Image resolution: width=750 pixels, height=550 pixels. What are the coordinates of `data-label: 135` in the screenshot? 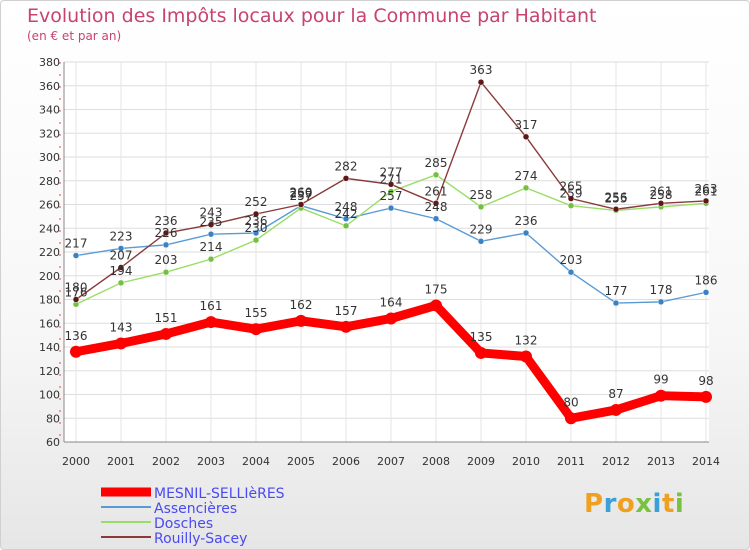 It's located at (481, 337).